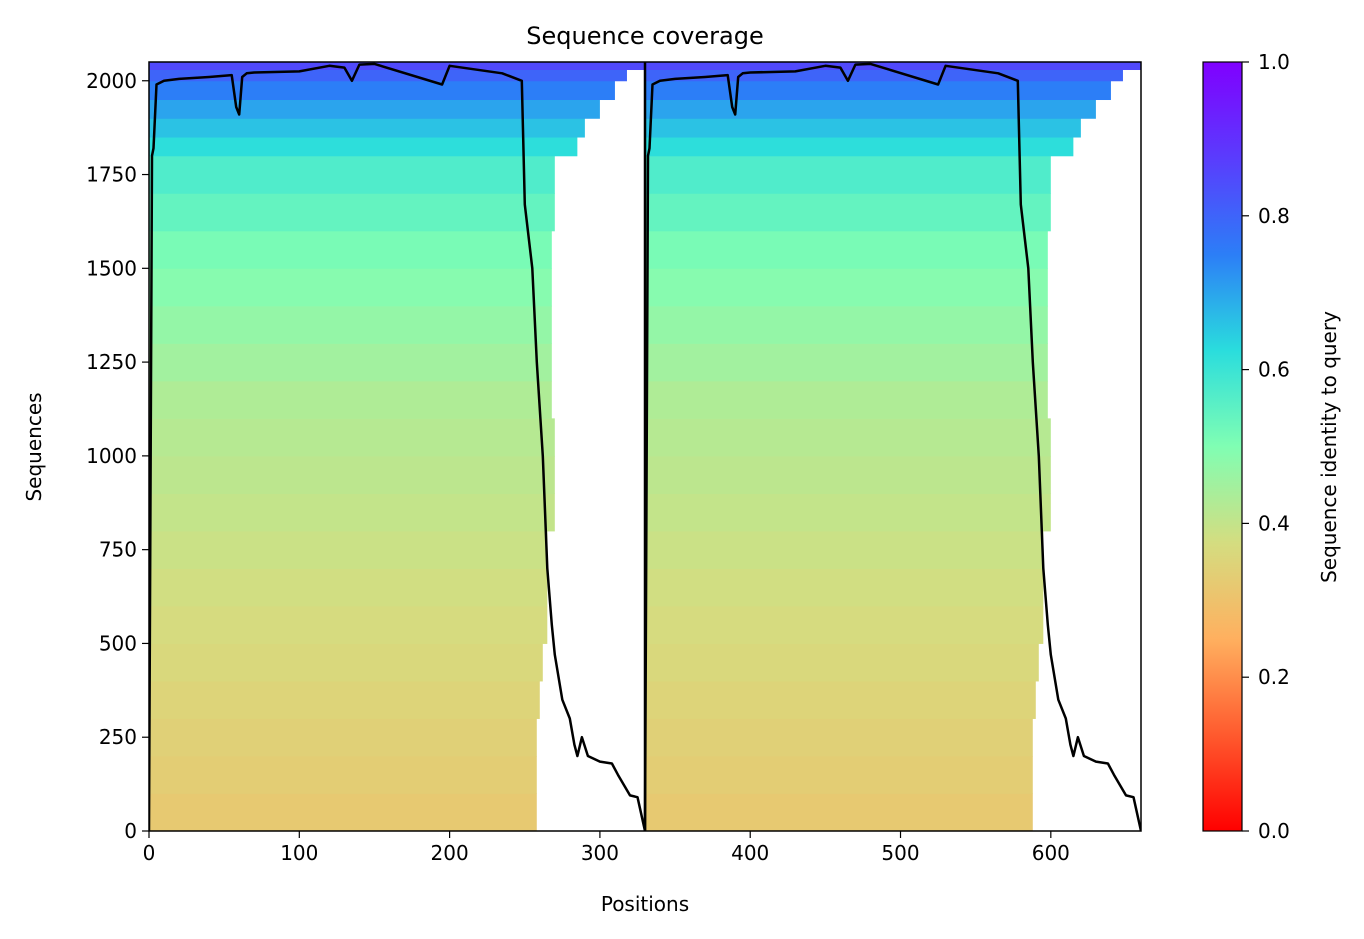 This screenshot has width=1364, height=939. Describe the element at coordinates (900, 853) in the screenshot. I see `x-tick-label: 500` at that location.